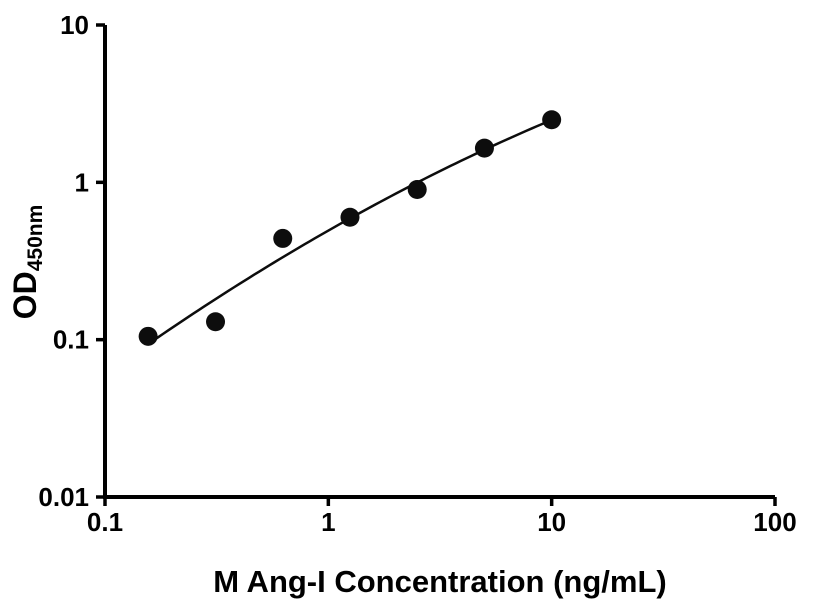 This screenshot has height=612, width=816. I want to click on x-tick-label: 10, so click(551, 522).